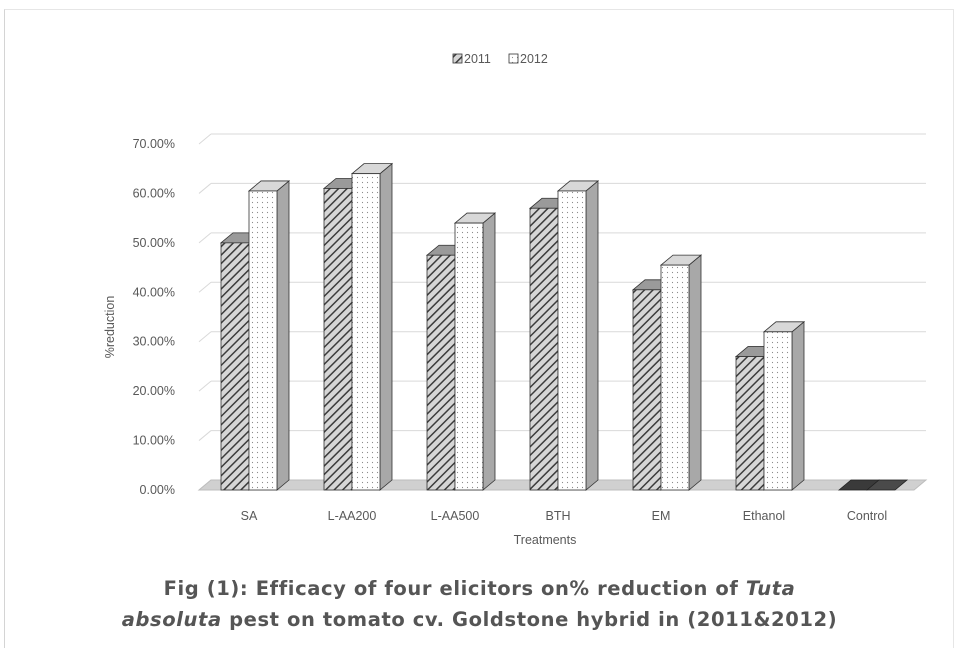 This screenshot has height=652, width=959. What do you see at coordinates (154, 292) in the screenshot?
I see `y-tick-label: 40.00%` at bounding box center [154, 292].